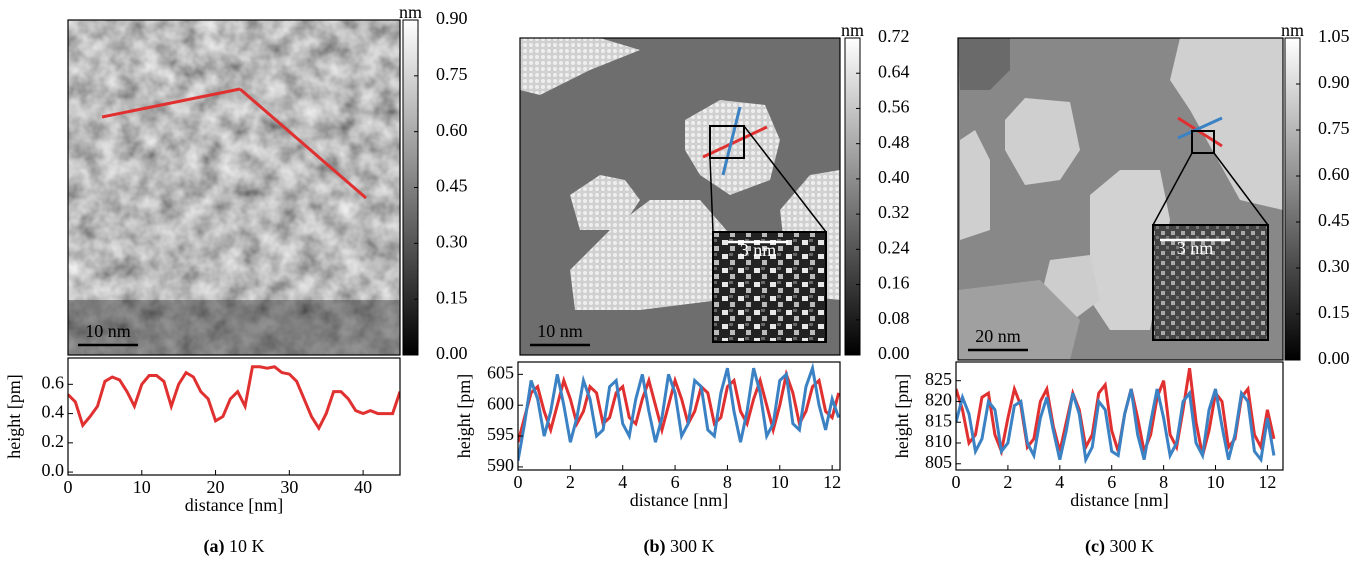 Image resolution: width=1358 pixels, height=564 pixels. Describe the element at coordinates (500, 465) in the screenshot. I see `y-tick-label: 590` at that location.